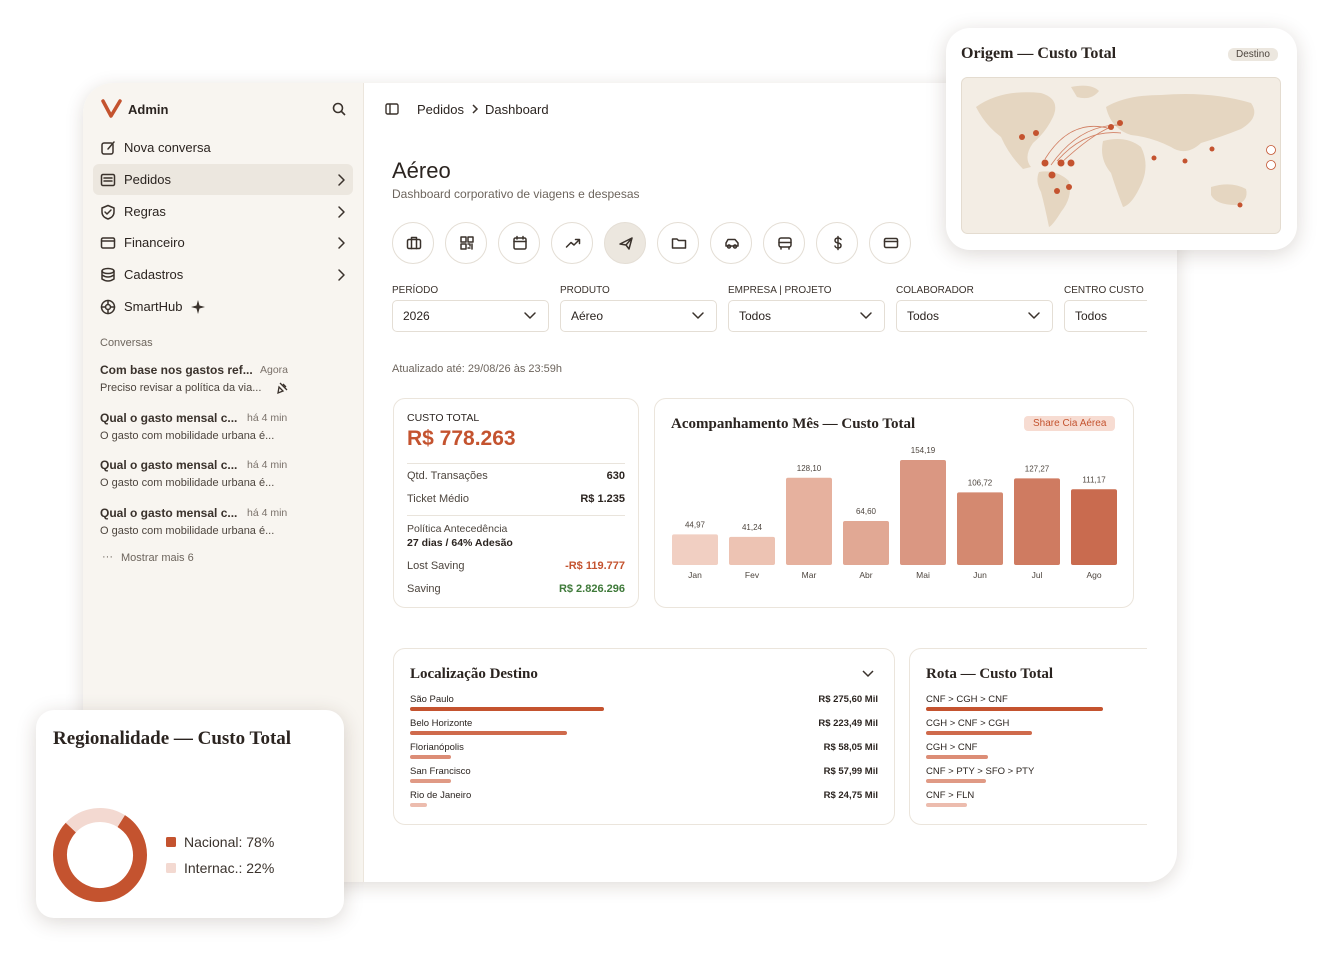  What do you see at coordinates (153, 306) in the screenshot?
I see `nav-item: SmartHub` at bounding box center [153, 306].